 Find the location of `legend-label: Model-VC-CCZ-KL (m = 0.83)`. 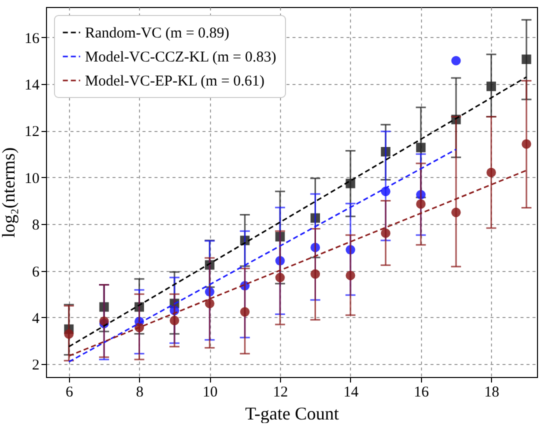

legend-label: Model-VC-CCZ-KL (m = 0.83) is located at coordinates (180, 58).